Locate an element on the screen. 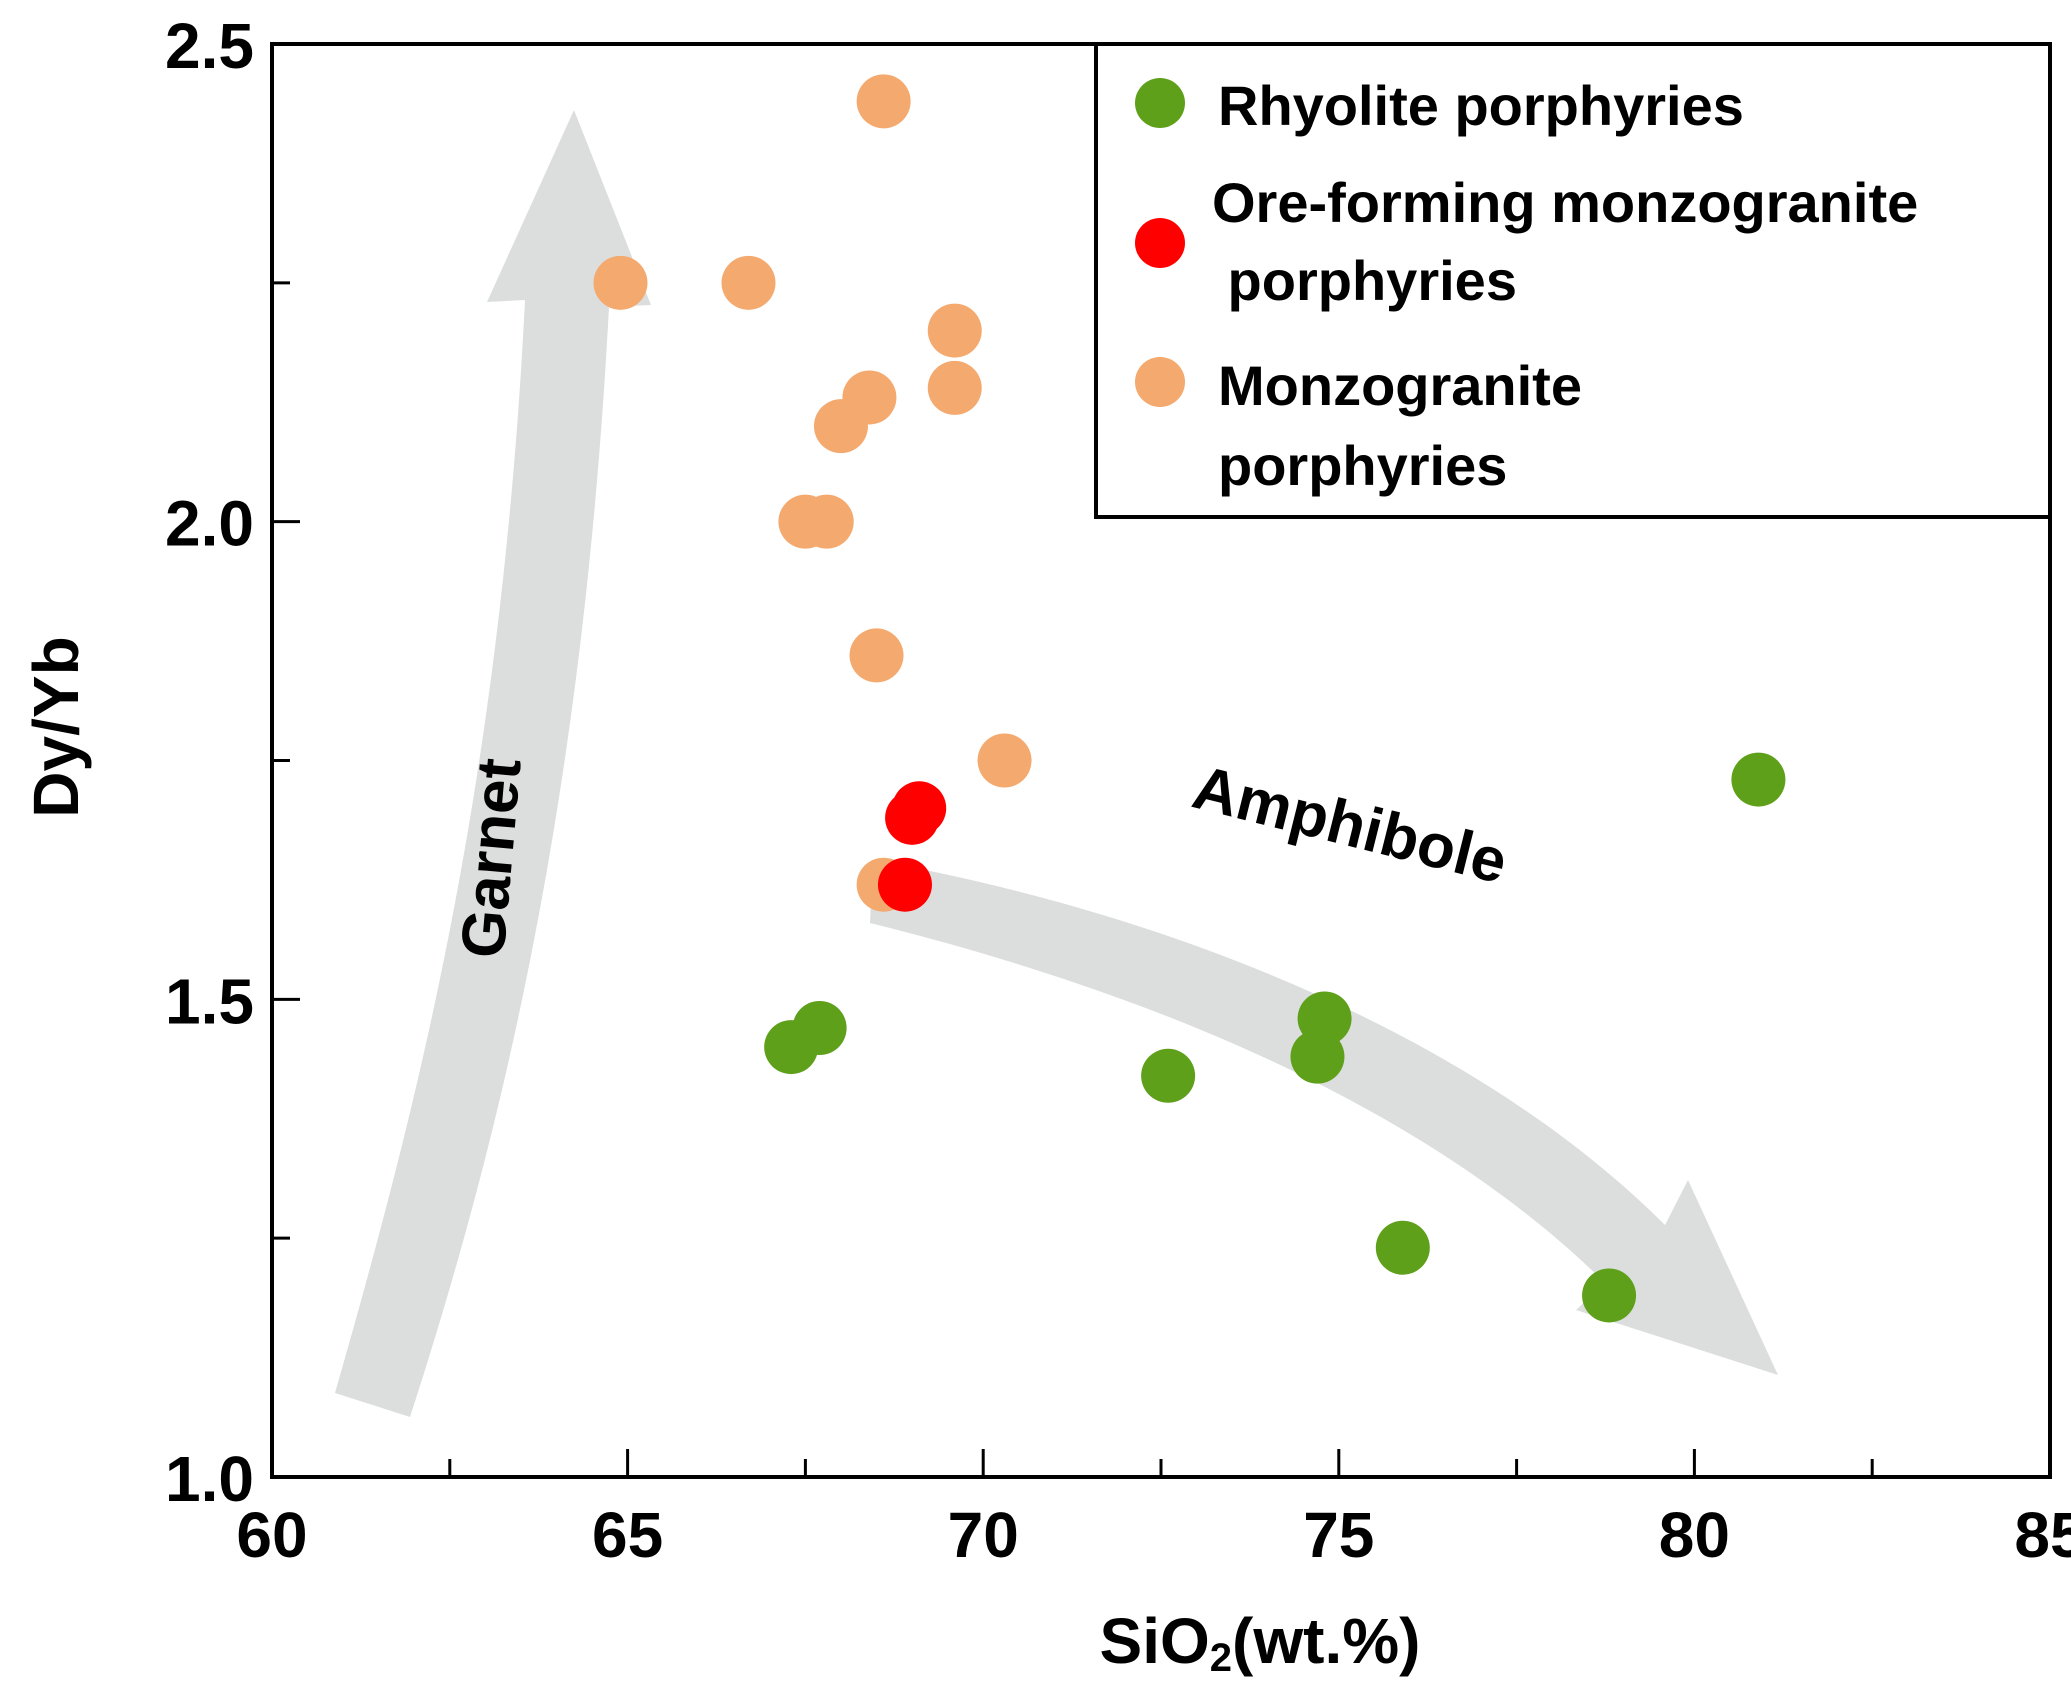  legend-box is located at coordinates (1573, 280).